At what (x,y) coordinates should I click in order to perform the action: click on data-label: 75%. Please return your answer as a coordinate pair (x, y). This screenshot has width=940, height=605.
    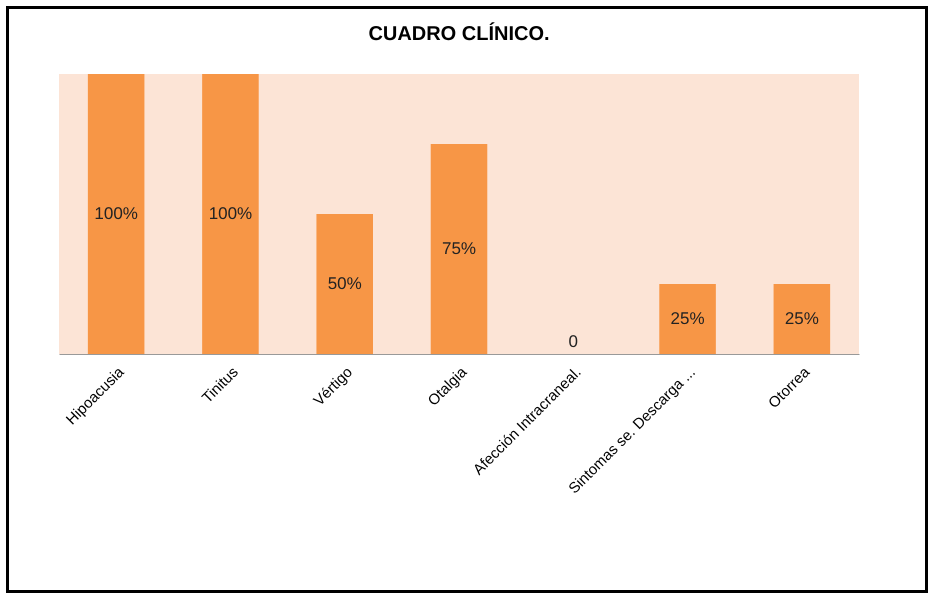
    Looking at the image, I should click on (459, 248).